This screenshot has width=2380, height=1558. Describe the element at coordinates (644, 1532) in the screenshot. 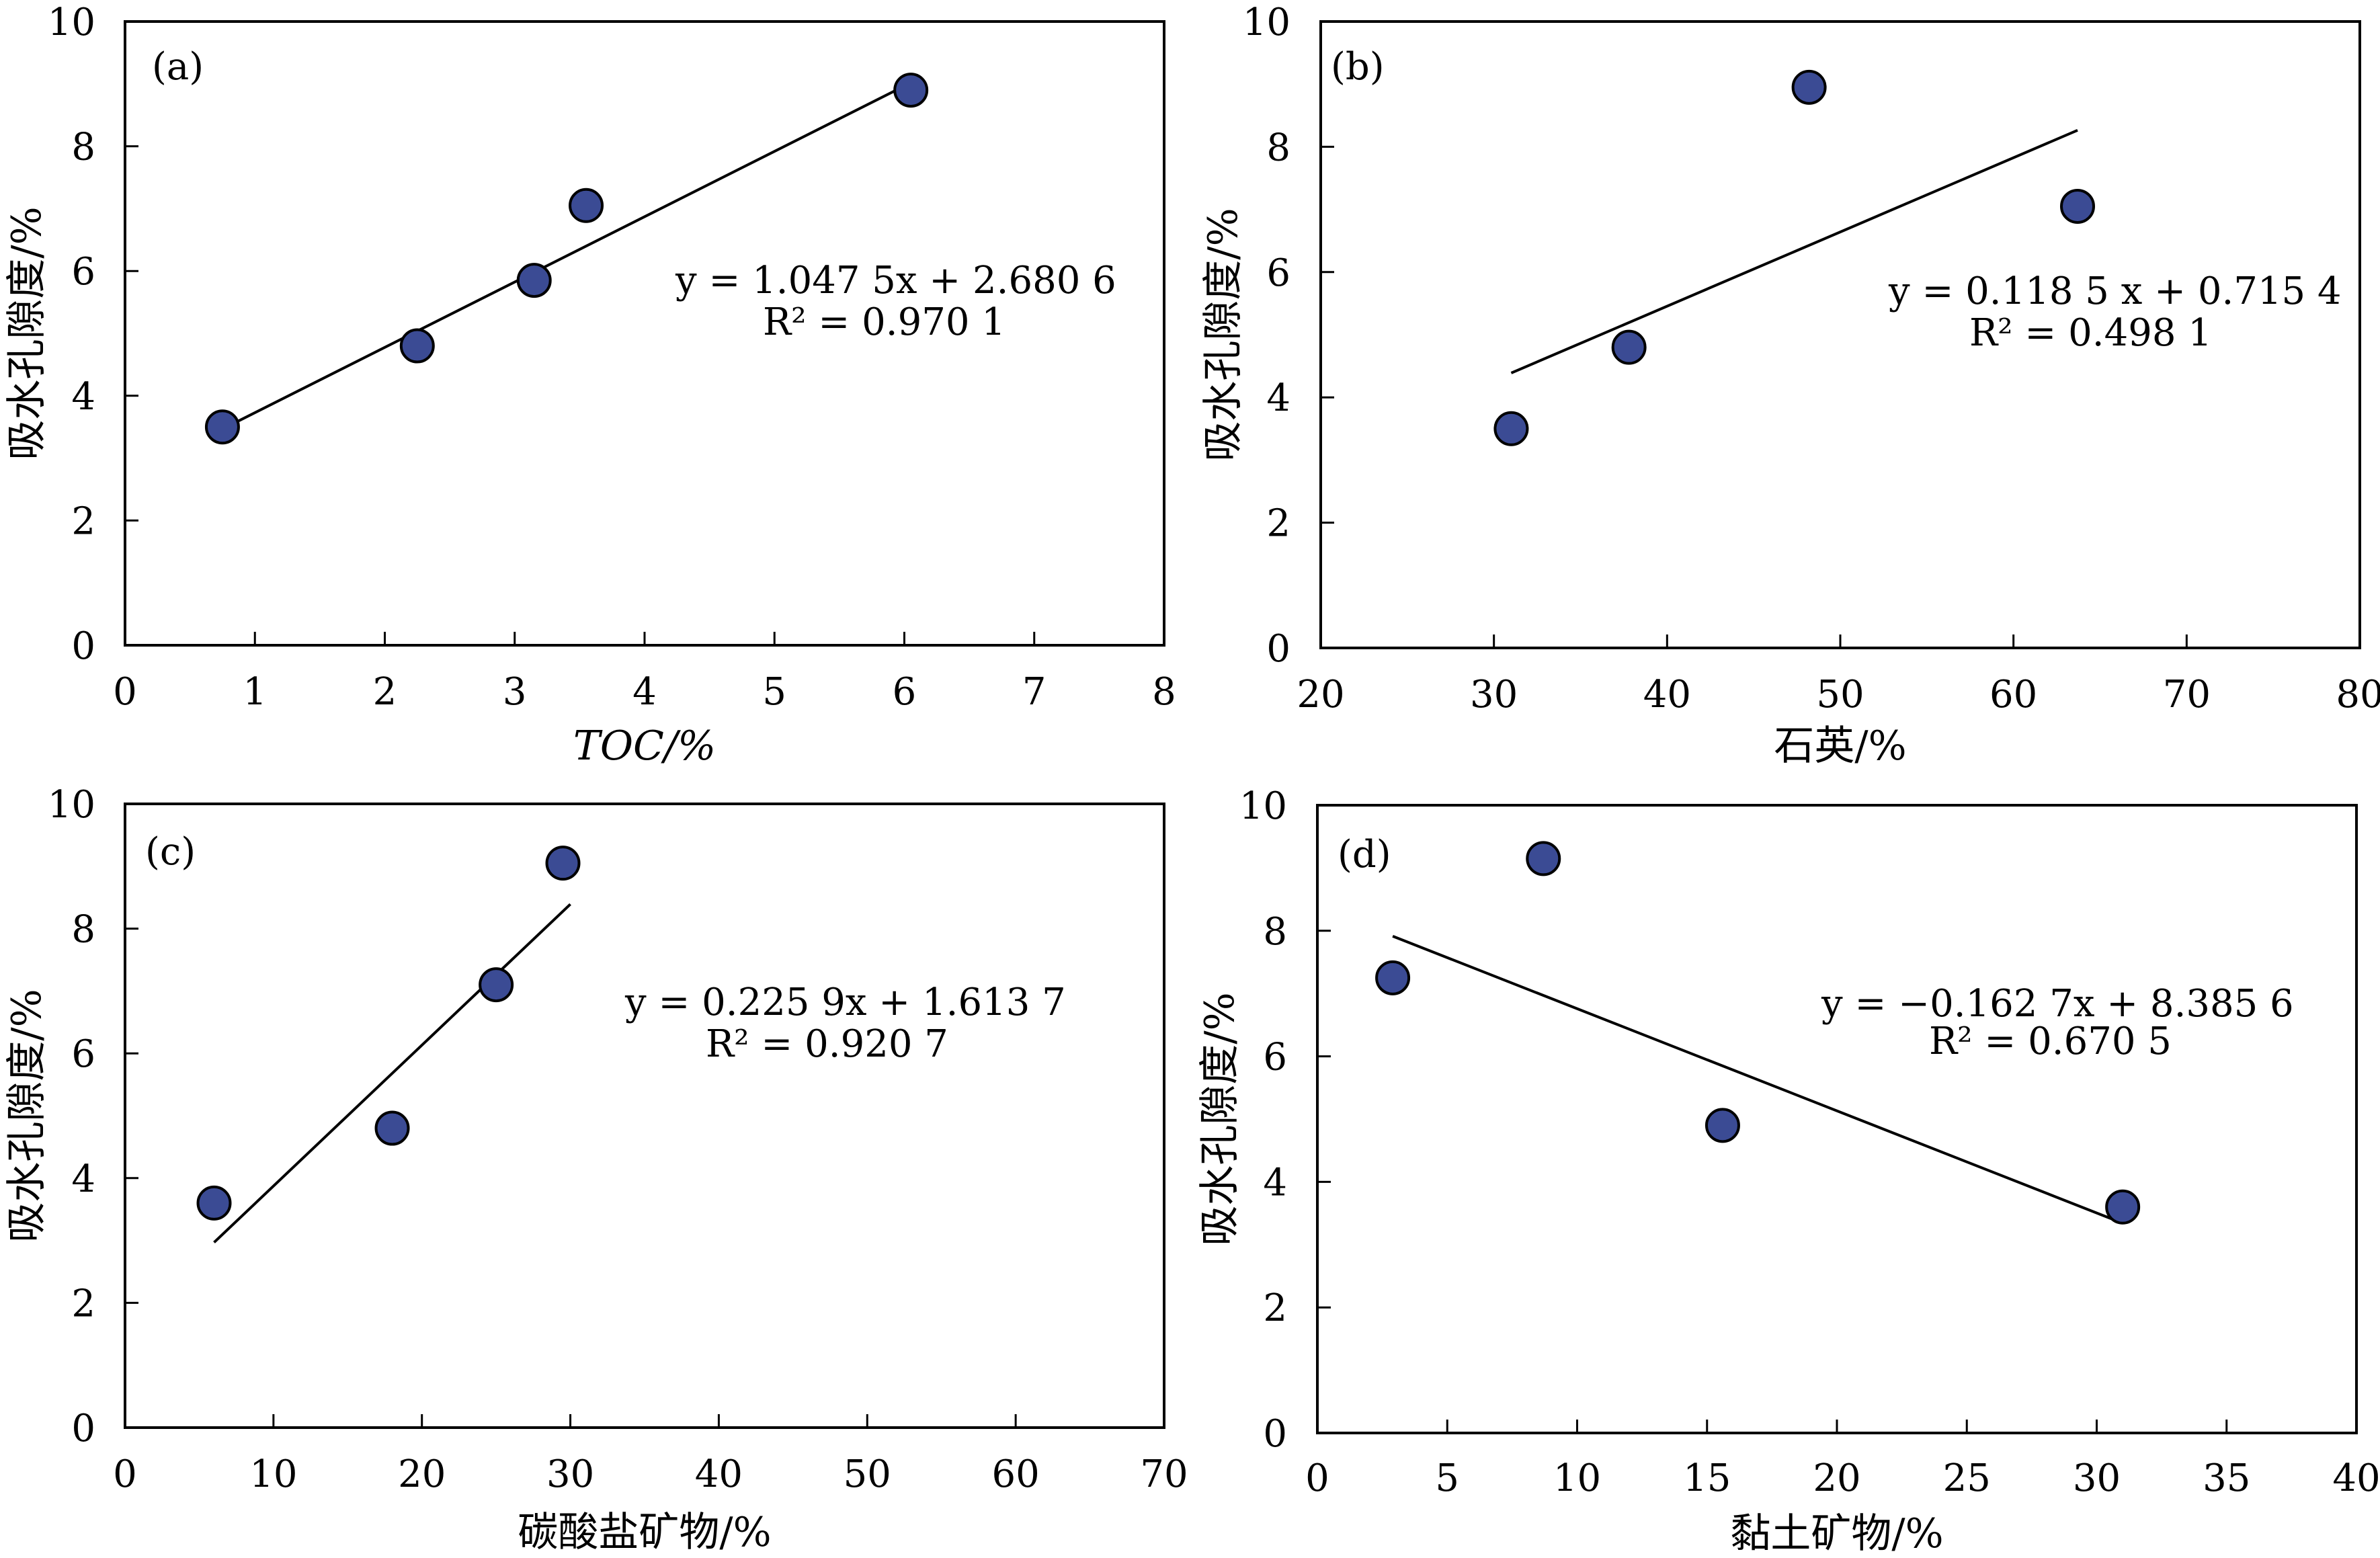

I see `x-axis-label-c: 碳酸盐矿物/%` at that location.